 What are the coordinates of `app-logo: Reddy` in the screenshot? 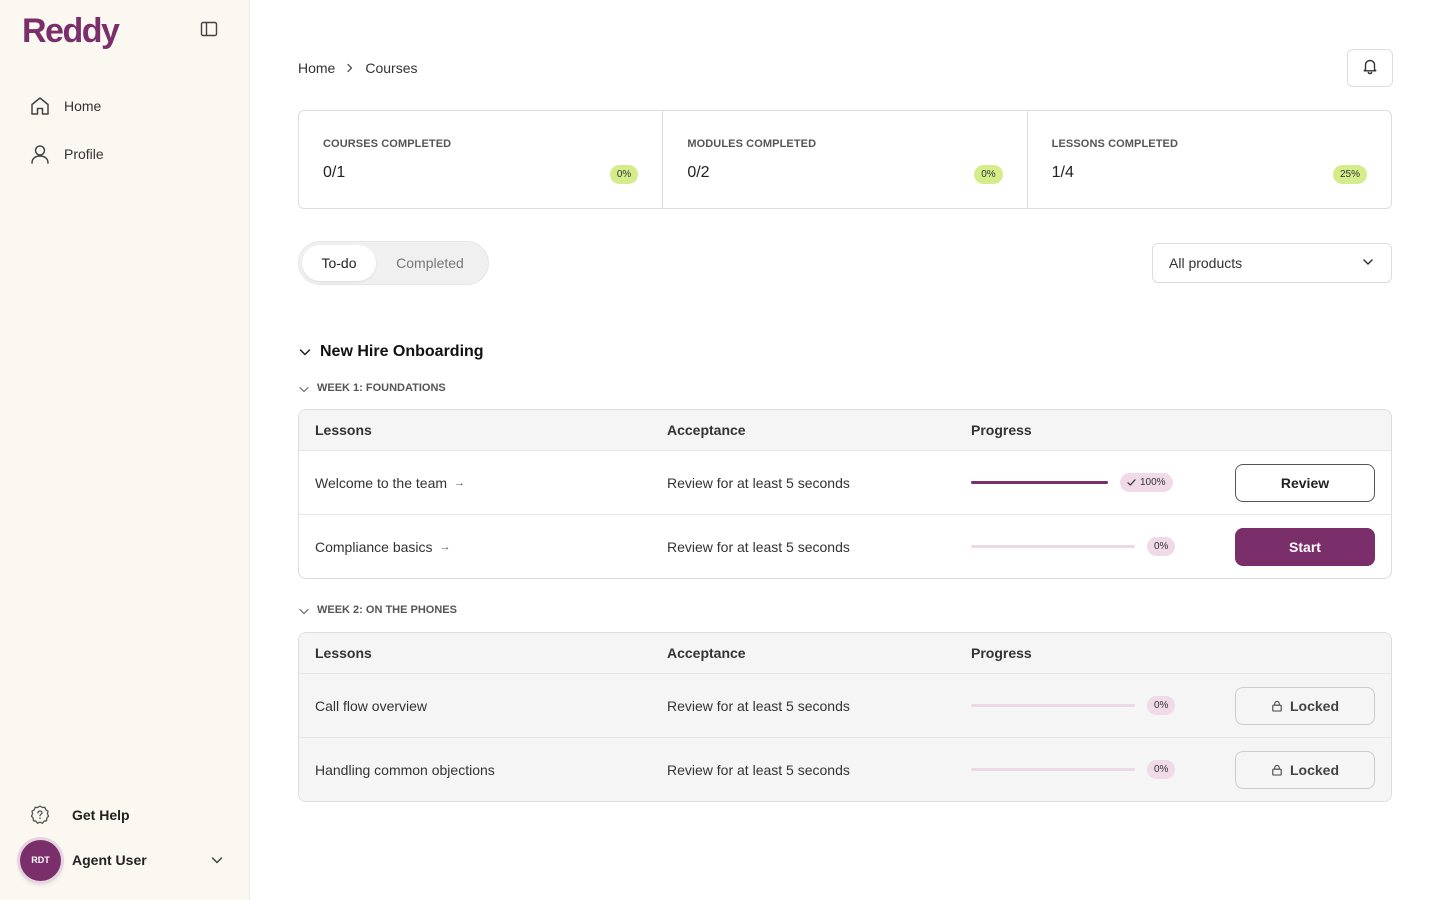 It's located at (71, 31).